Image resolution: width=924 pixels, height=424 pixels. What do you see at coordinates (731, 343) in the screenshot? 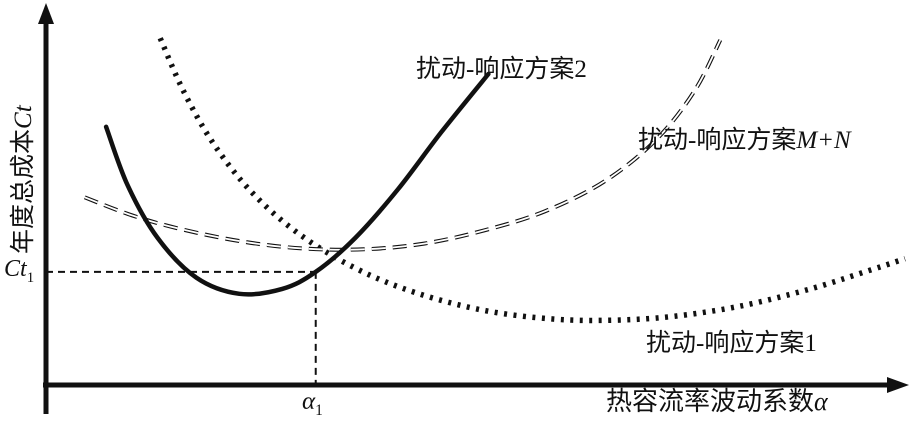
I see `curve-label-plan1: 扰动-响应方案1` at bounding box center [731, 343].